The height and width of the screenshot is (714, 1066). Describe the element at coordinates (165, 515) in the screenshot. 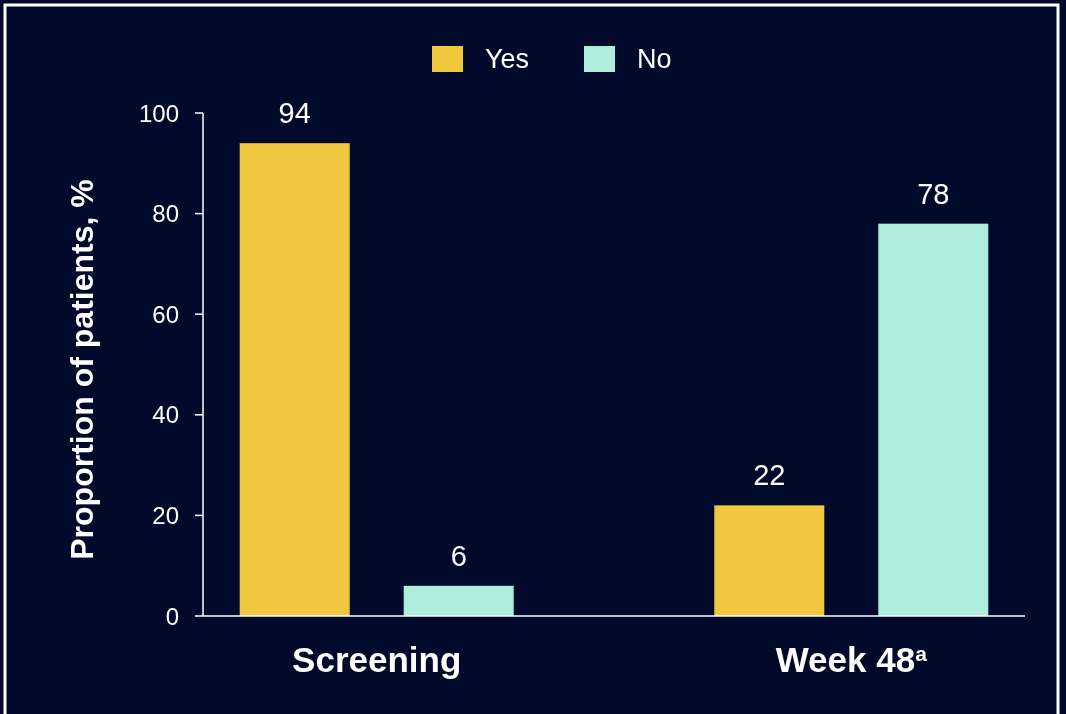

I see `y-tick-label: 20` at that location.